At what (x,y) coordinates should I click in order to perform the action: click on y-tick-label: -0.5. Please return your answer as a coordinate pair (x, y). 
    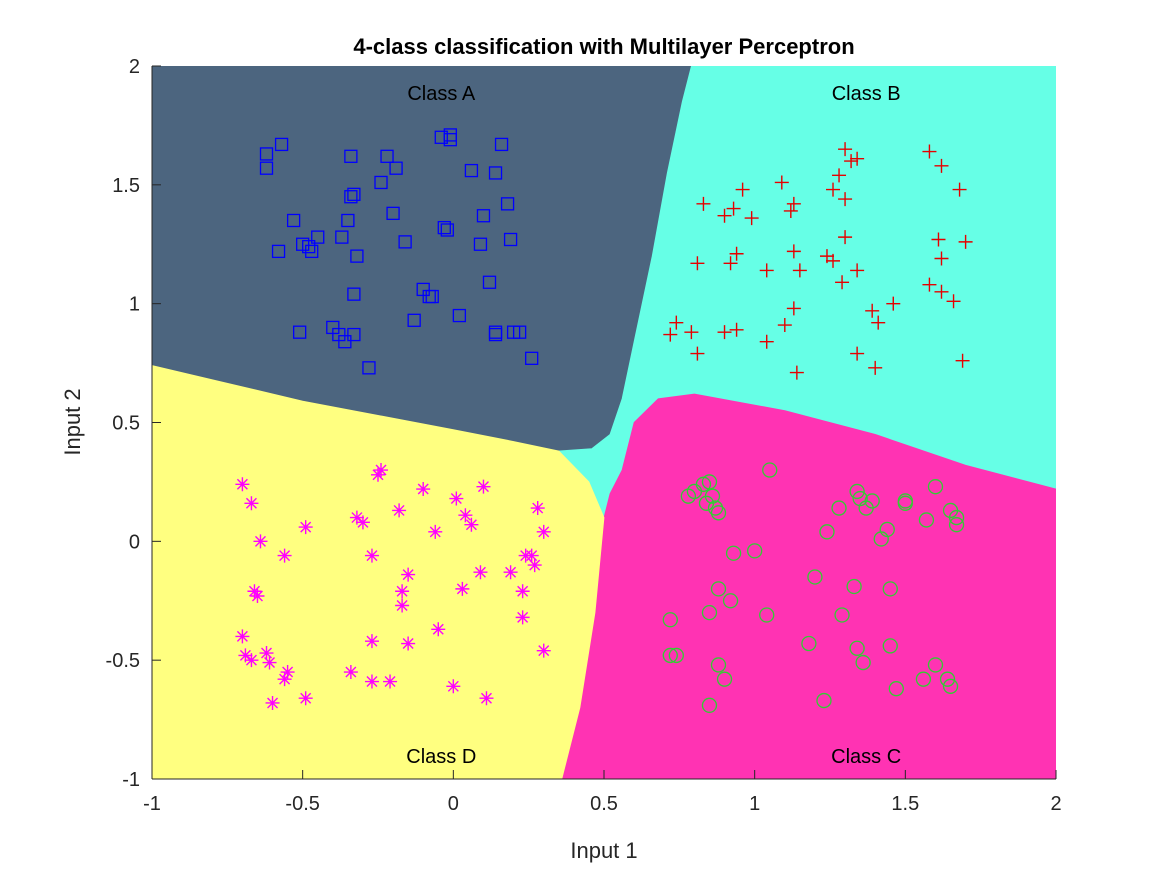
    Looking at the image, I should click on (123, 661).